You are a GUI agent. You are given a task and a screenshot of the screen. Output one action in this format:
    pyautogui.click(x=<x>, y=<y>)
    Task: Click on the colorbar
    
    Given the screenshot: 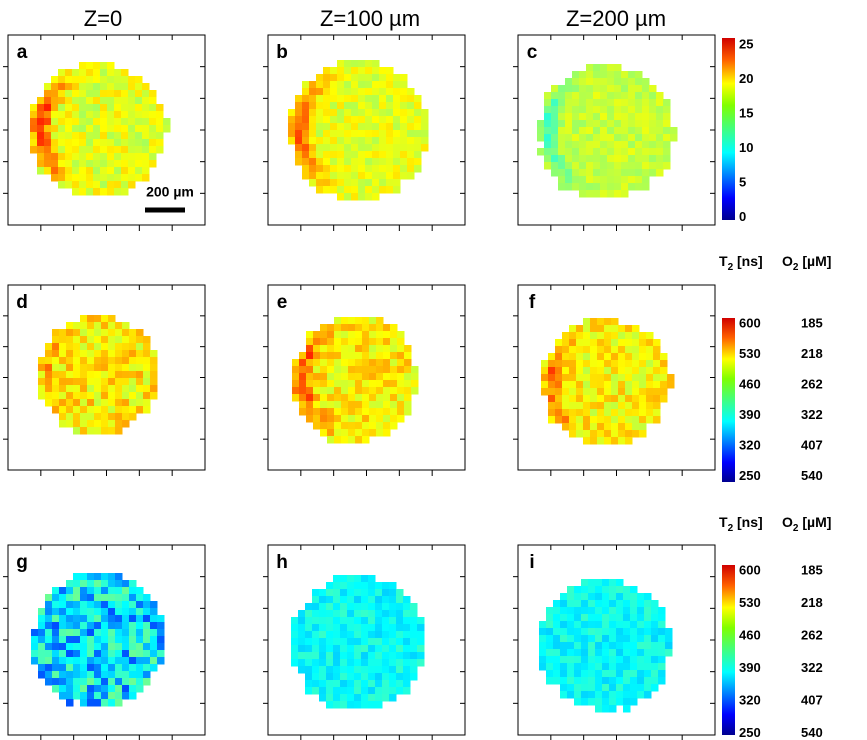 What is the action you would take?
    pyautogui.click(x=728, y=129)
    